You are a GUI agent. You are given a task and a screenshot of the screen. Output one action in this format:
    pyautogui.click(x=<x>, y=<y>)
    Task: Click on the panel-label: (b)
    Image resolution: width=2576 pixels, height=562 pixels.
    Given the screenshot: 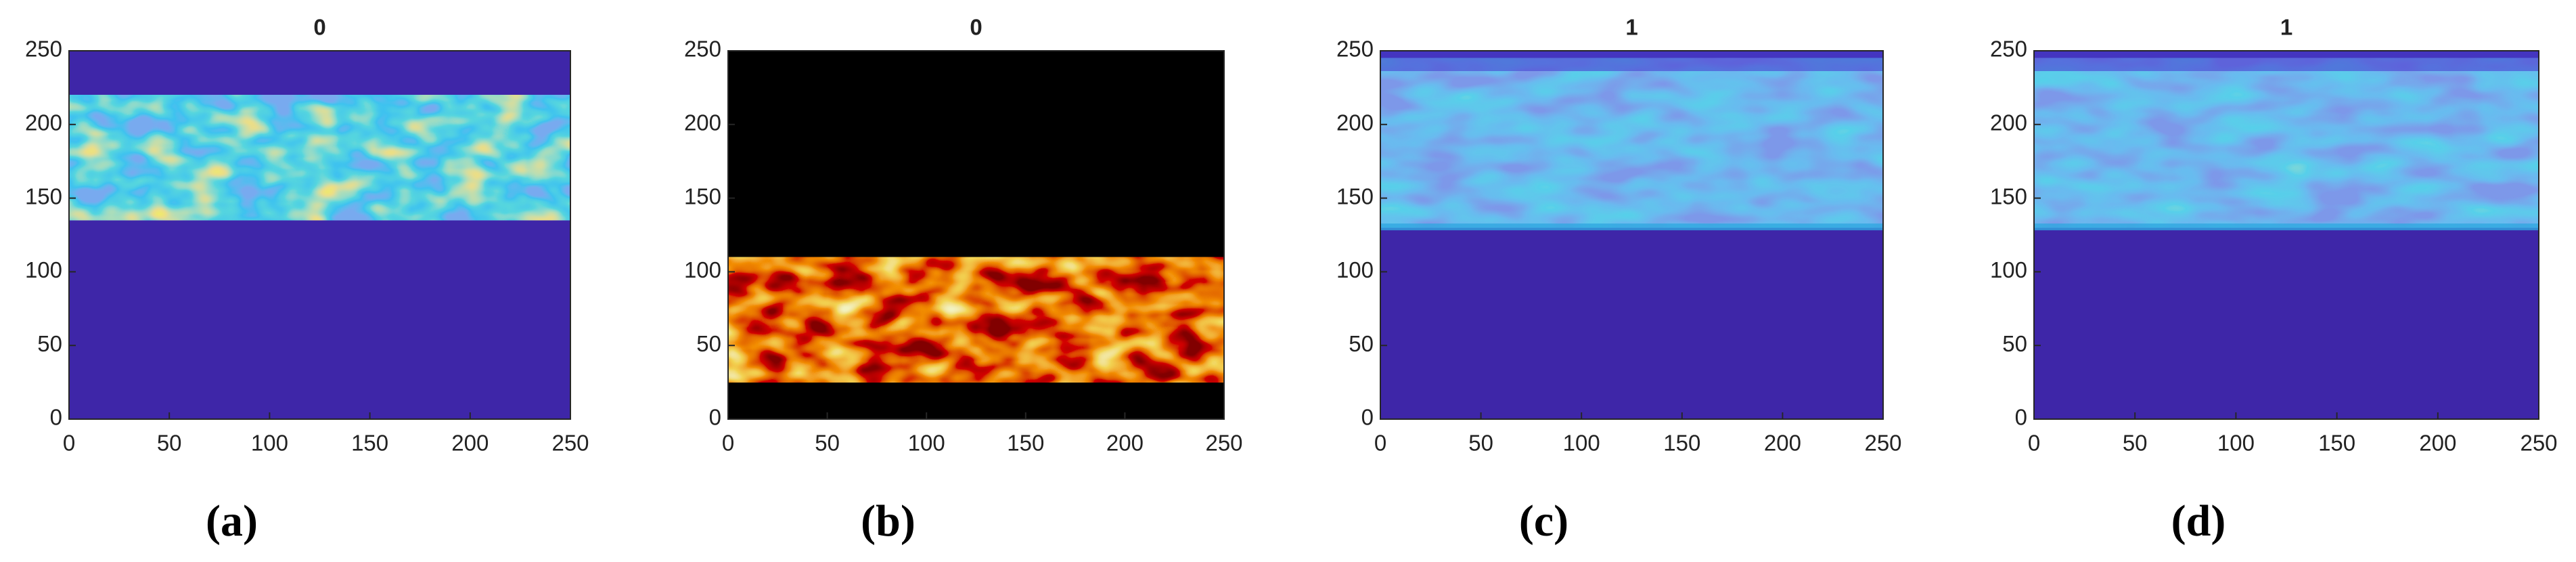 What is the action you would take?
    pyautogui.click(x=888, y=521)
    